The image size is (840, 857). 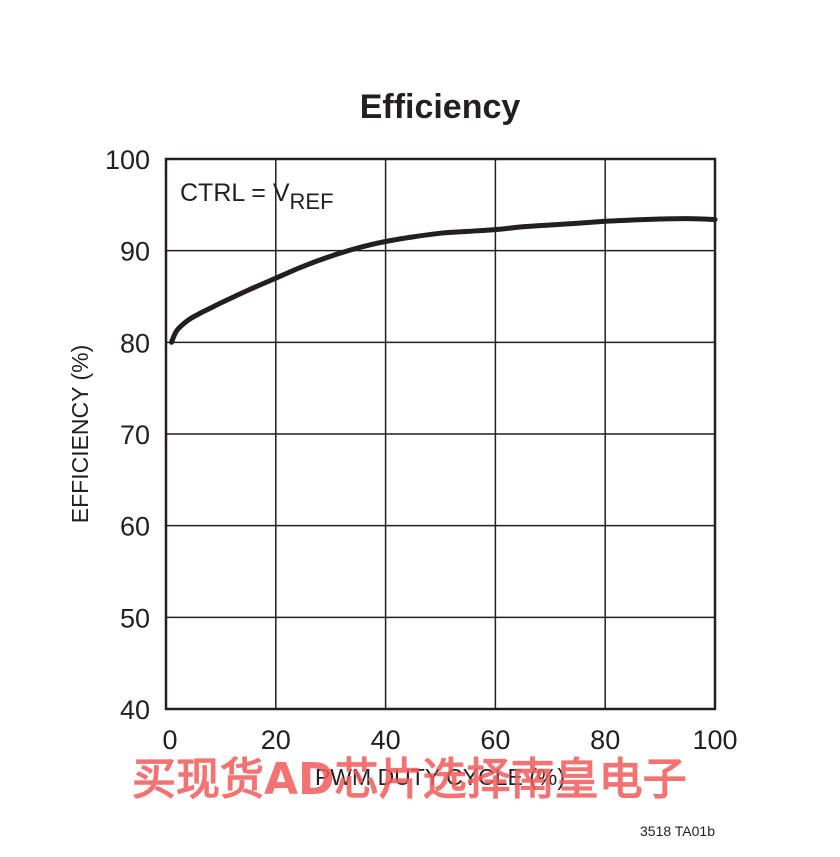 What do you see at coordinates (235, 193) in the screenshot?
I see `annotation-main: CTRL = V` at bounding box center [235, 193].